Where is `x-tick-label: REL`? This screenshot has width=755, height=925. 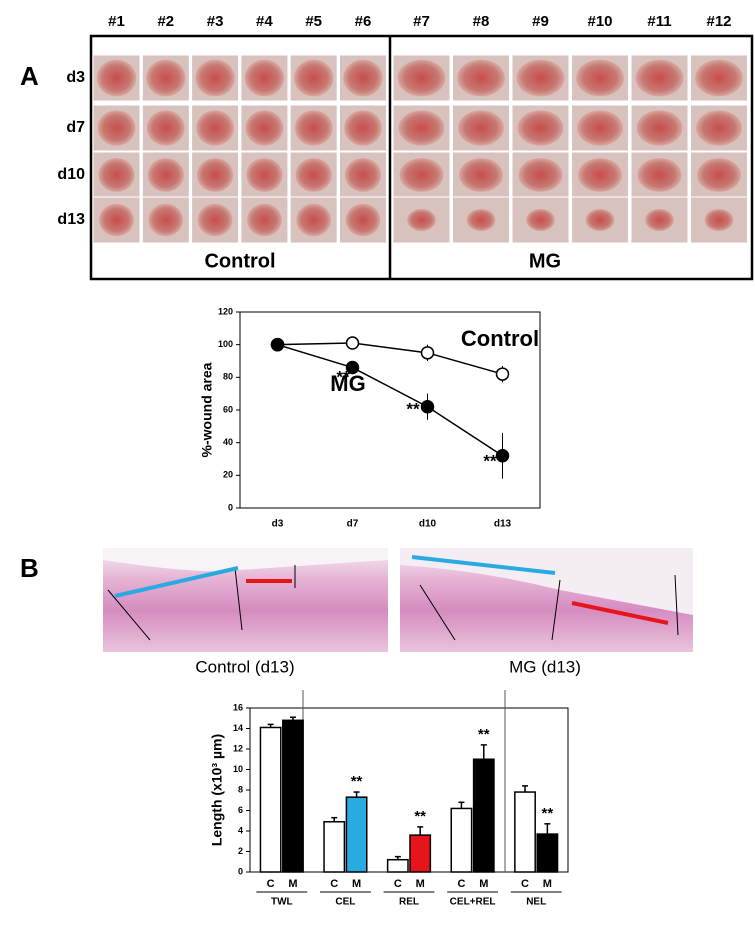
x-tick-label: REL is located at coordinates (409, 902).